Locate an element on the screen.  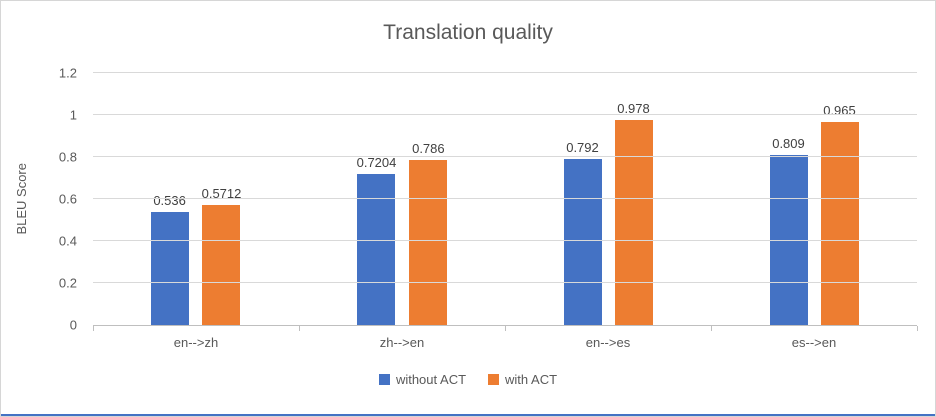
data-label: 0.809 is located at coordinates (788, 144).